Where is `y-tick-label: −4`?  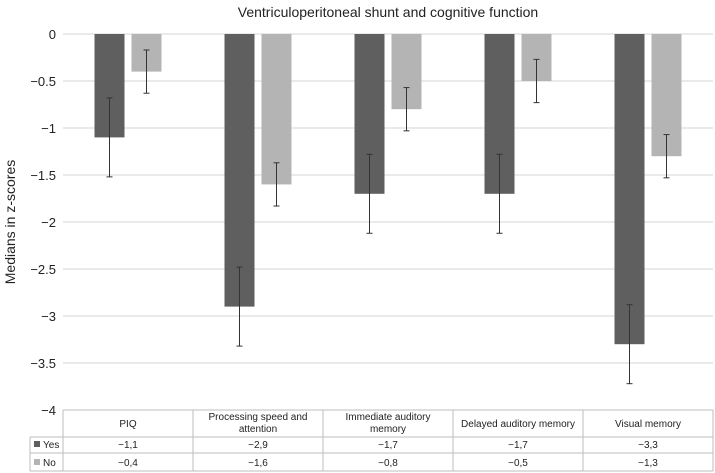
y-tick-label: −4 is located at coordinates (48, 410).